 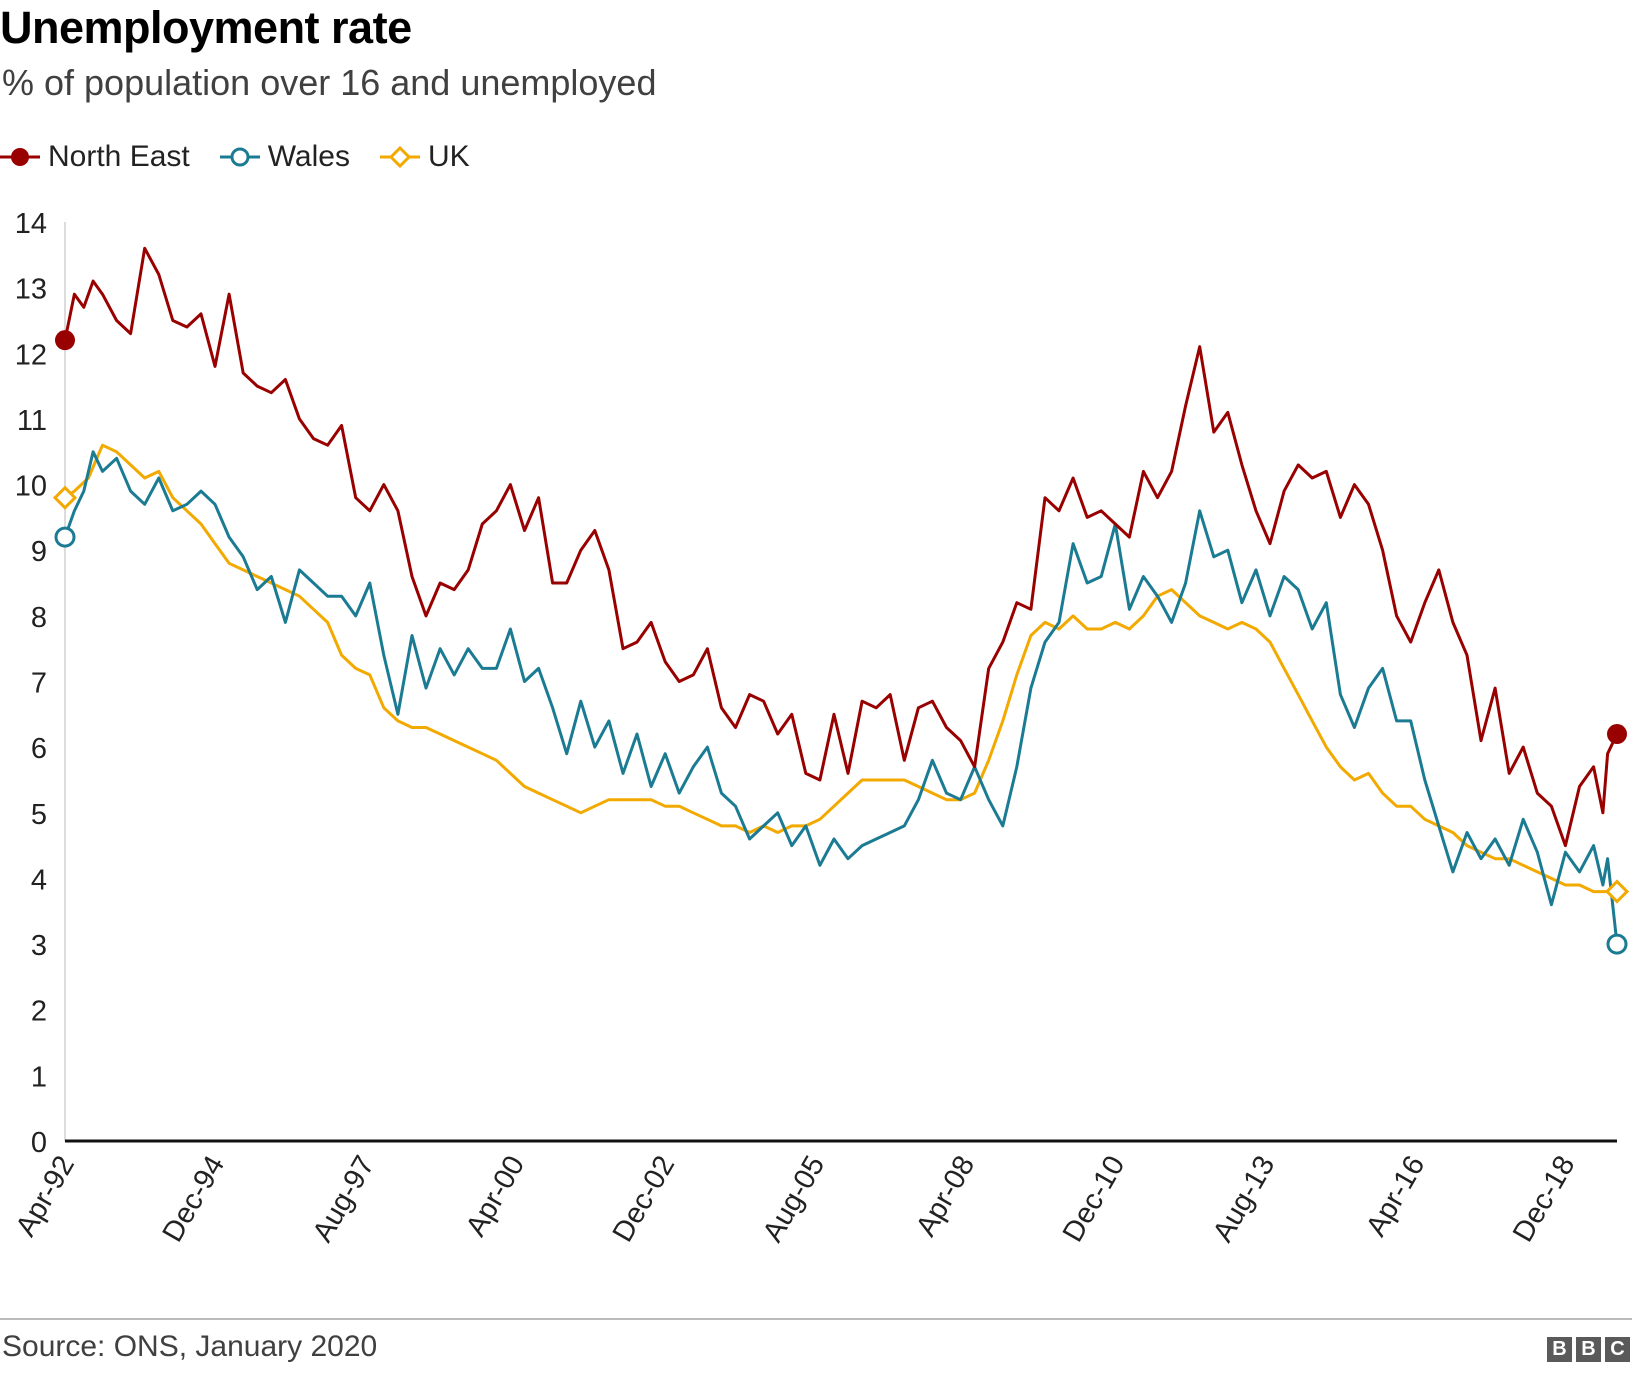 What do you see at coordinates (39, 1143) in the screenshot?
I see `y-tick-label: 0` at bounding box center [39, 1143].